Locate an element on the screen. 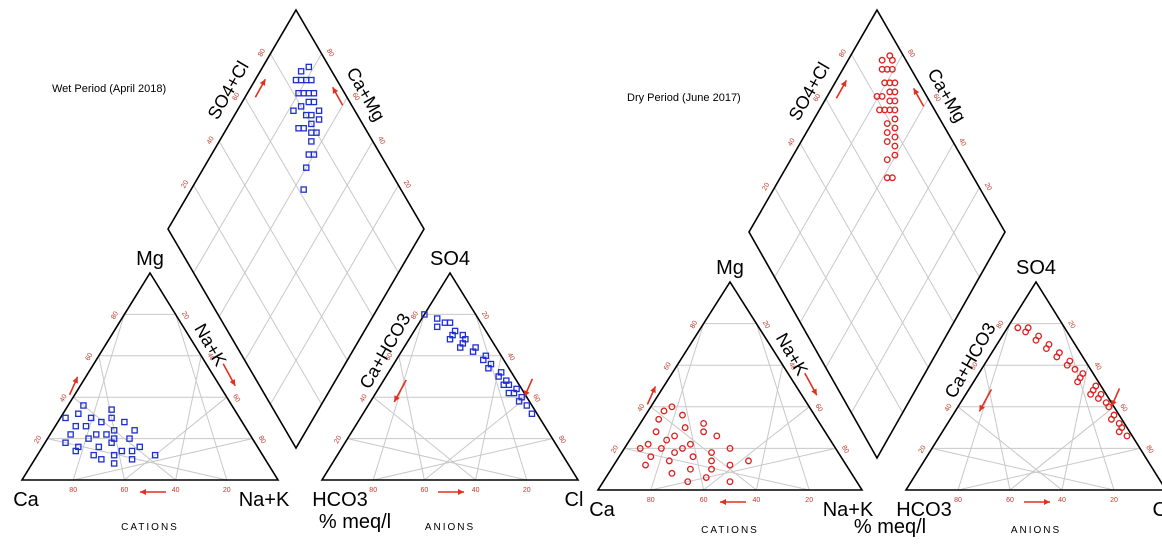 This screenshot has width=1162, height=545. diamond-left-arrow-head is located at coordinates (843, 84).